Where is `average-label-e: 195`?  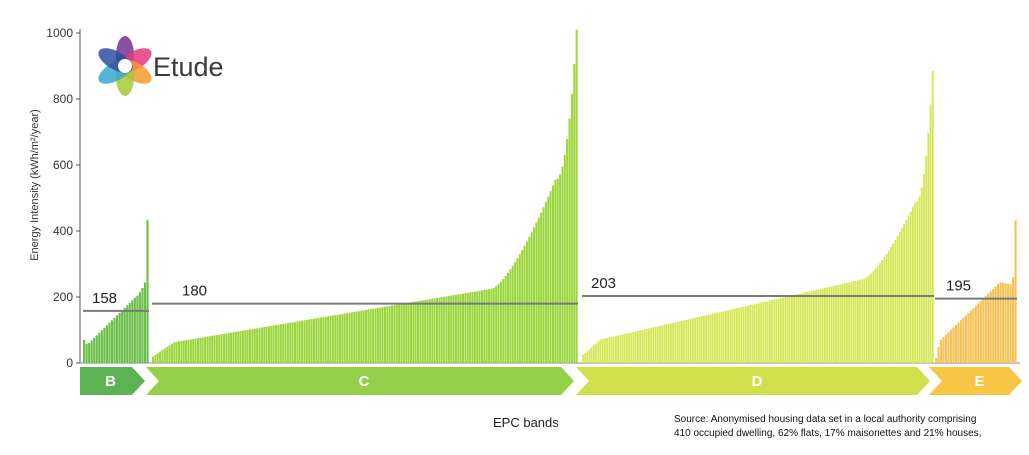
average-label-e: 195 is located at coordinates (958, 286).